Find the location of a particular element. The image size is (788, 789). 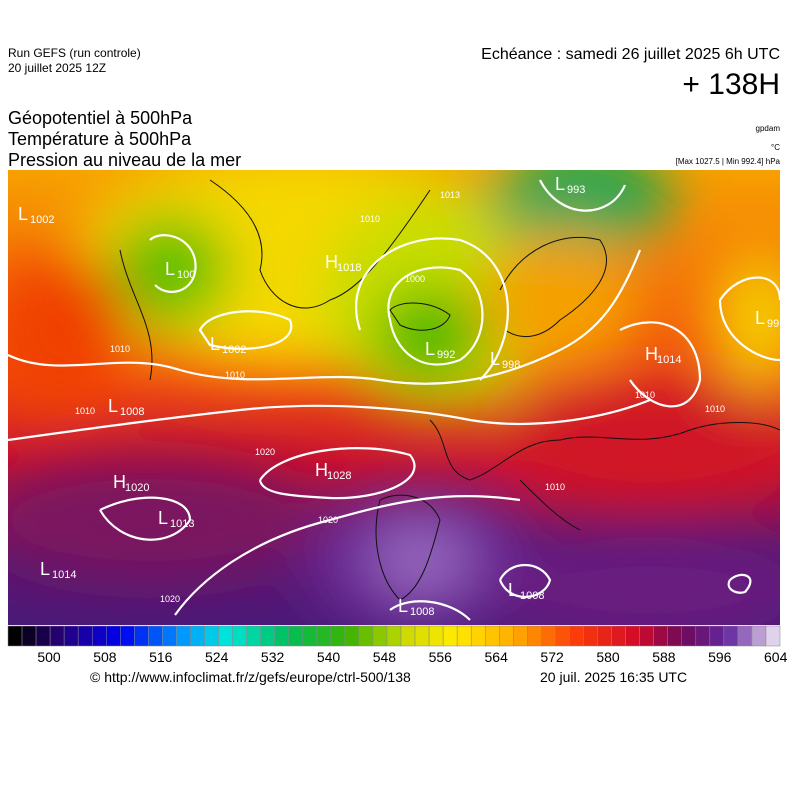

echeance: Echéance : samedi 26 juillet 2025 6h UTC is located at coordinates (630, 54).